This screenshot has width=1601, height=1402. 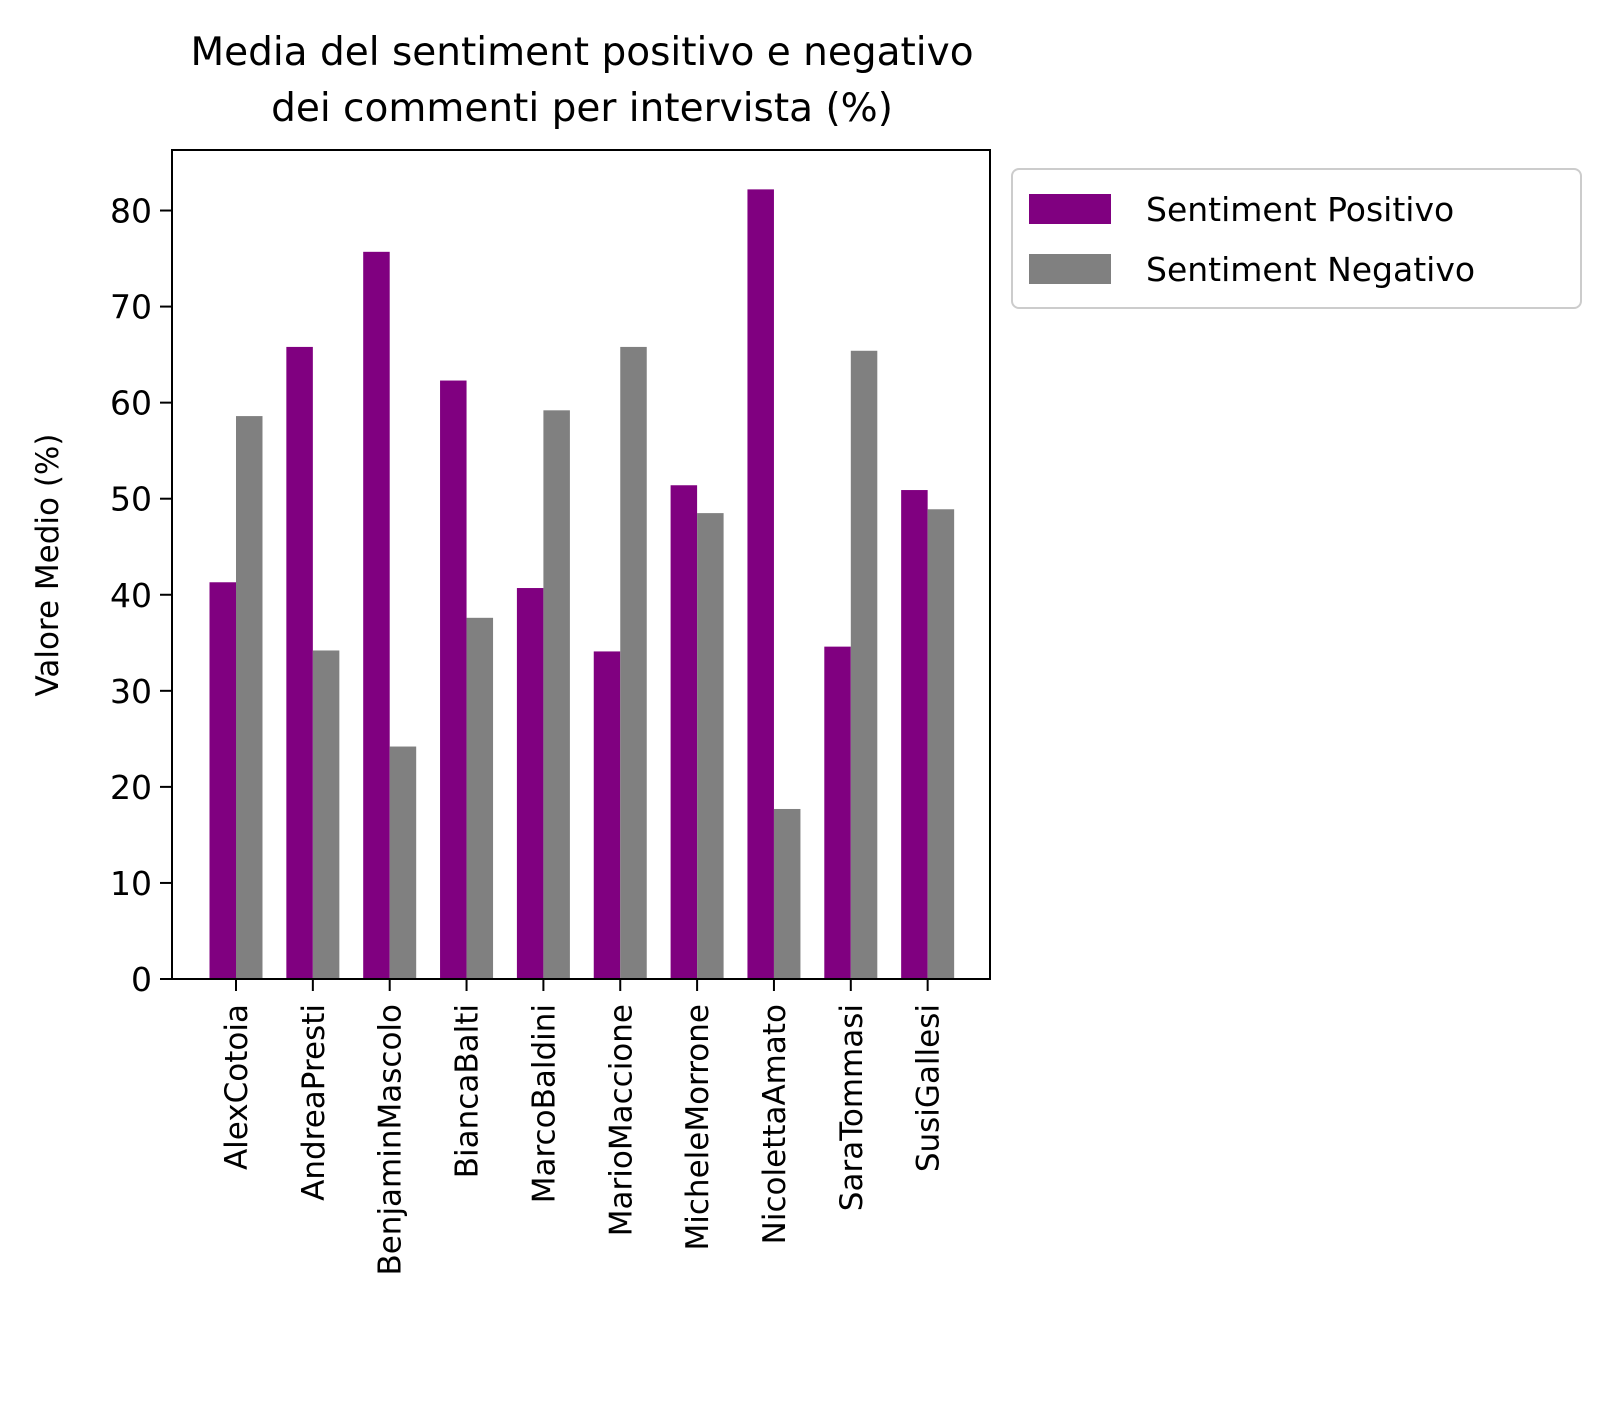 What do you see at coordinates (1070, 209) in the screenshot?
I see `legend-swatch-positive` at bounding box center [1070, 209].